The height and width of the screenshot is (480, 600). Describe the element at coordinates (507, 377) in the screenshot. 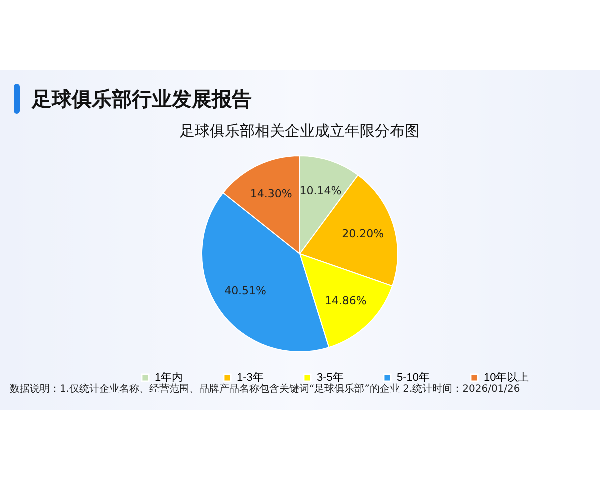

I see `legend-label: 10年以上` at that location.